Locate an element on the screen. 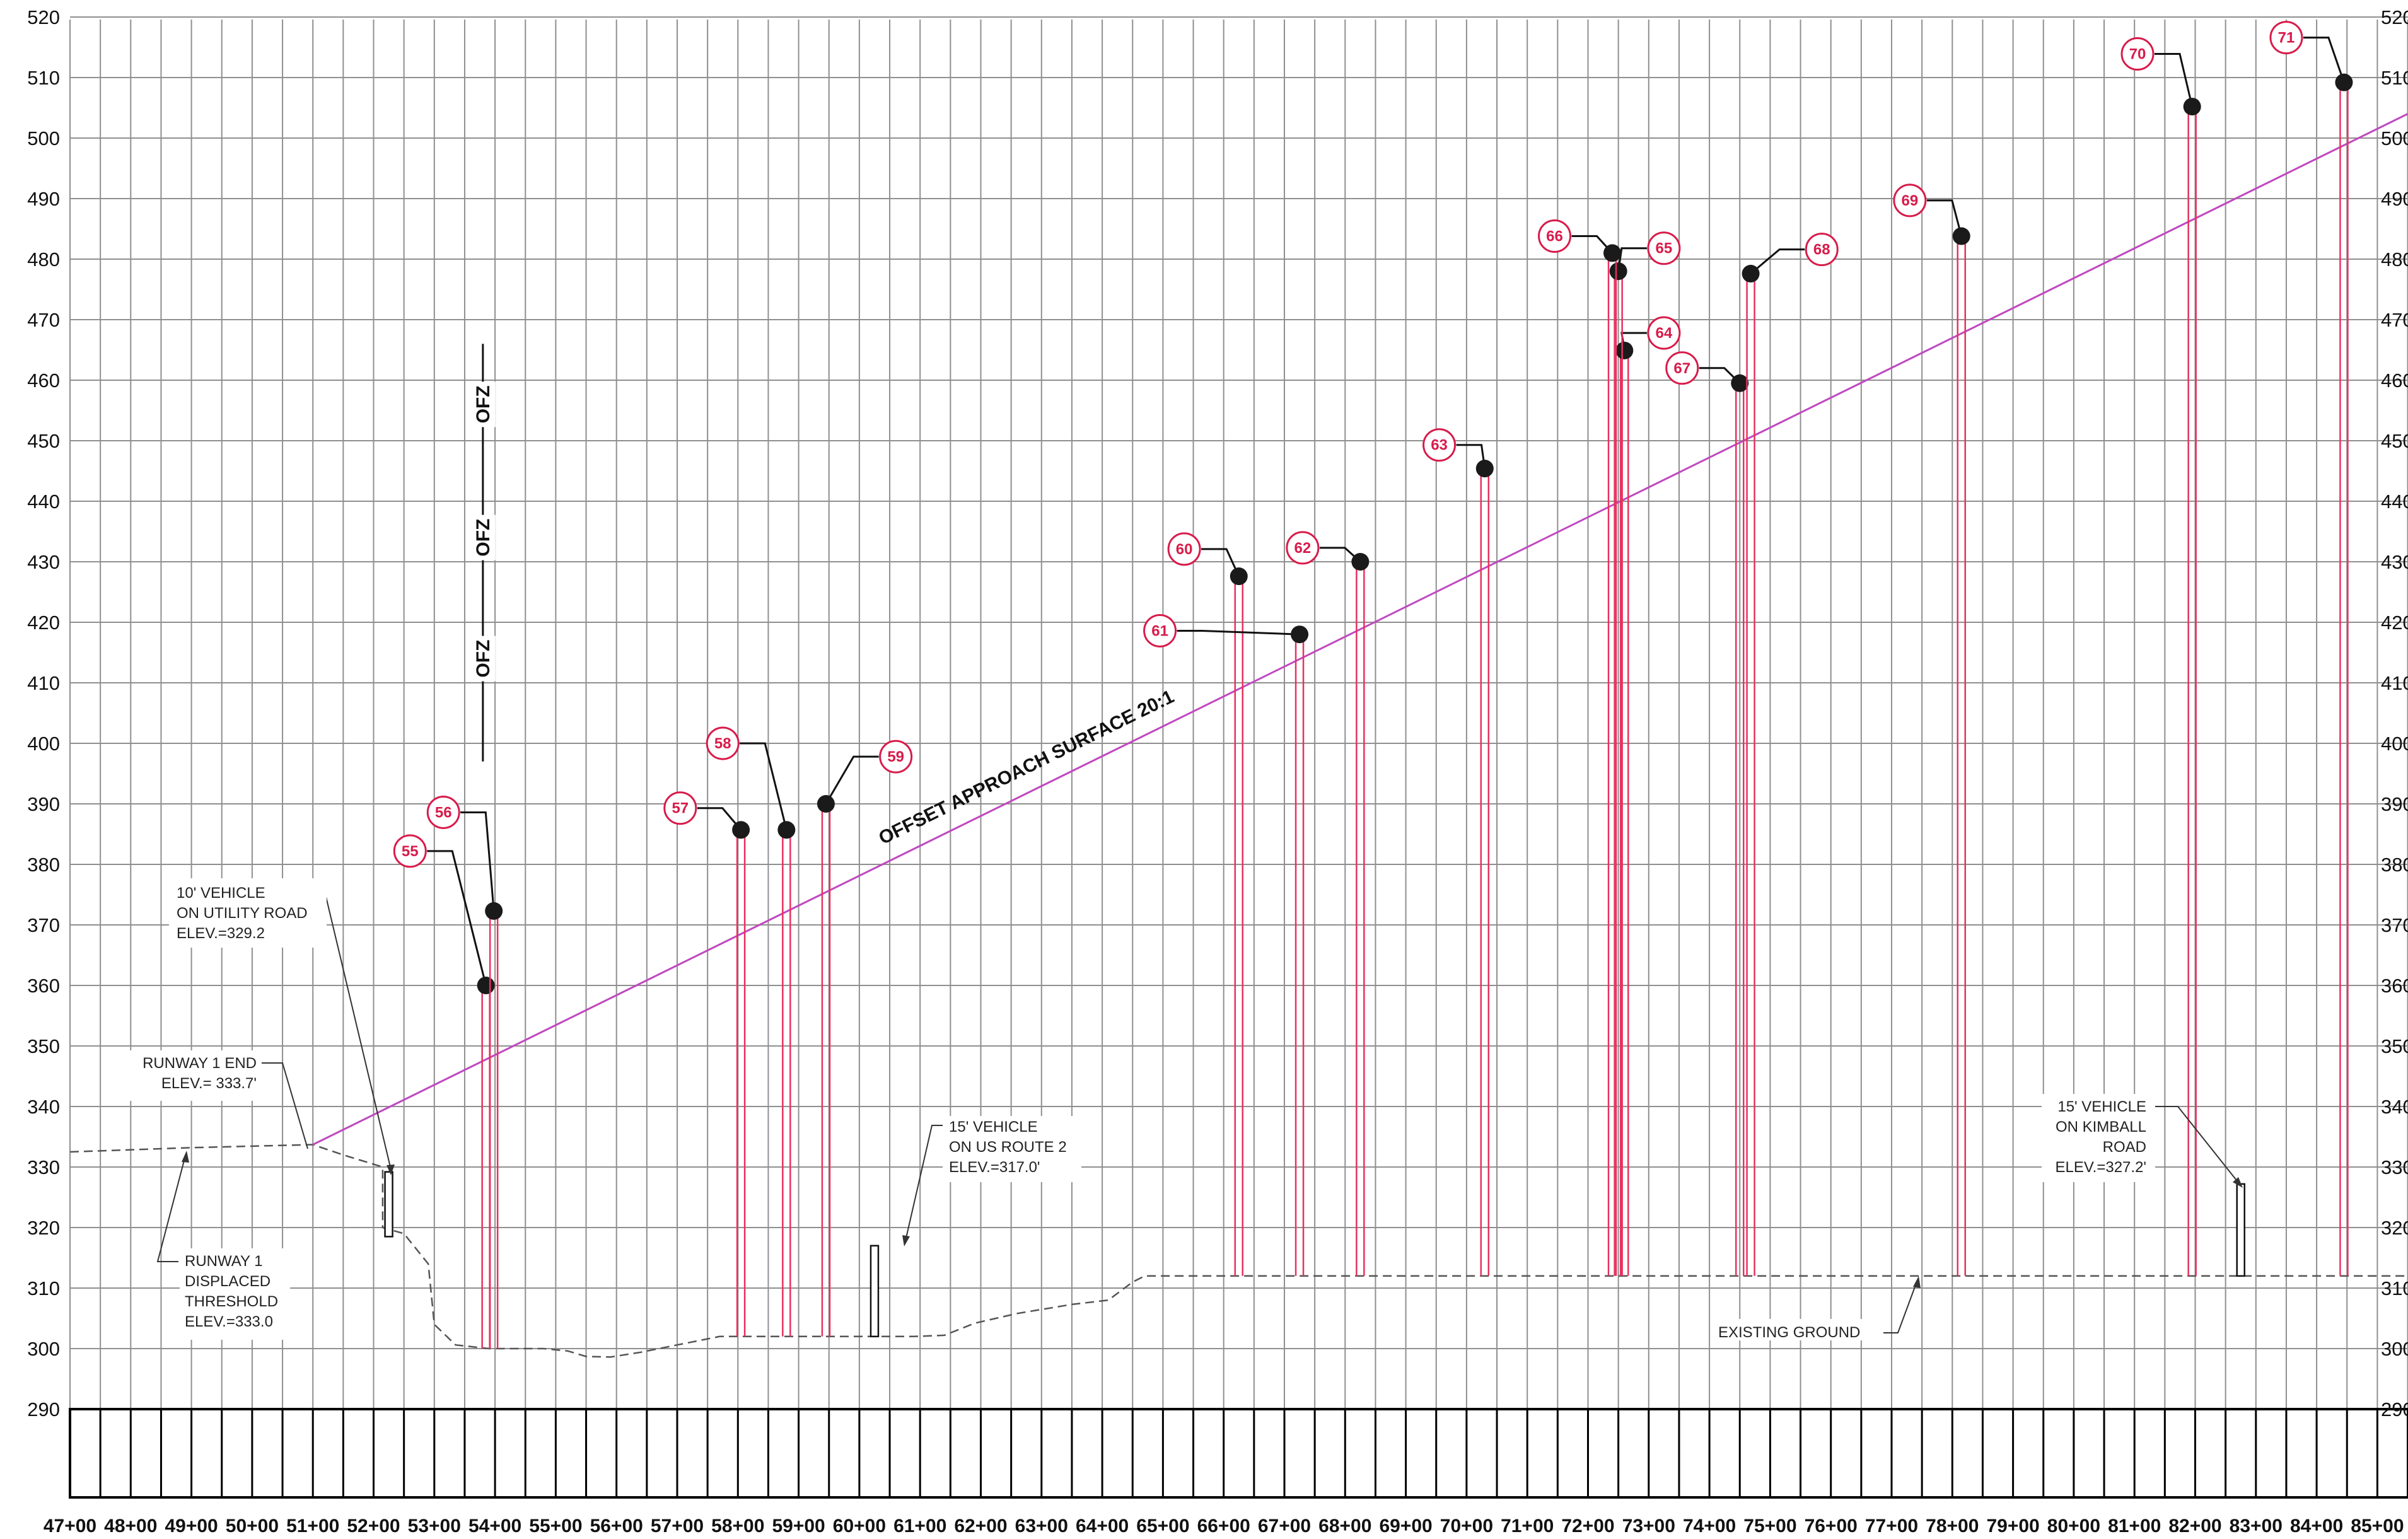 The height and width of the screenshot is (1539, 2408). obstruction-id-label: 67 is located at coordinates (1681, 368).